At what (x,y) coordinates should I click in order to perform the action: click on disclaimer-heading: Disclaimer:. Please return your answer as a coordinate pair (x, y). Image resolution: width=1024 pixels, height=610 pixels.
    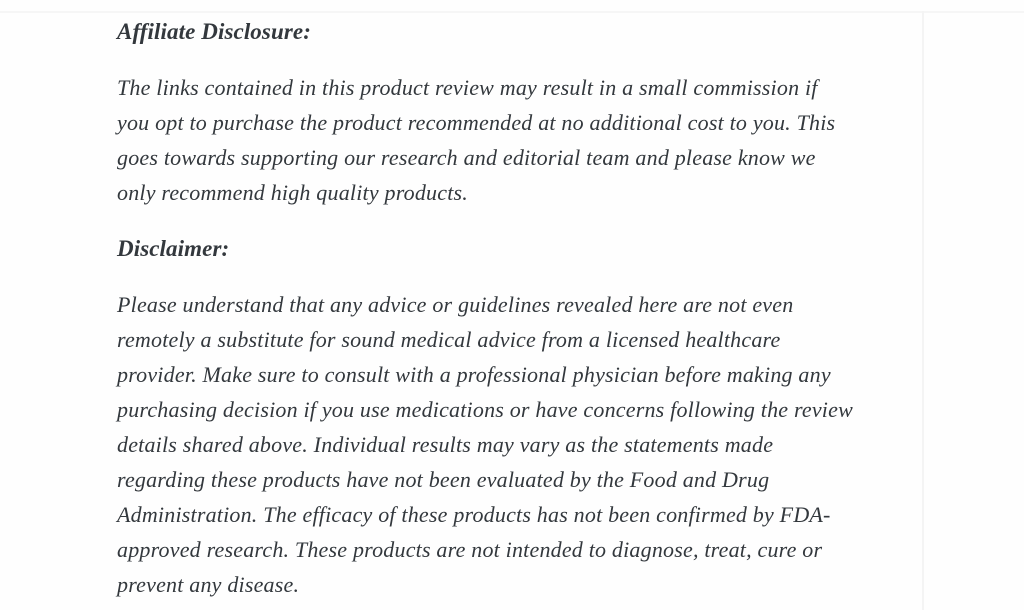
    Looking at the image, I should click on (173, 248).